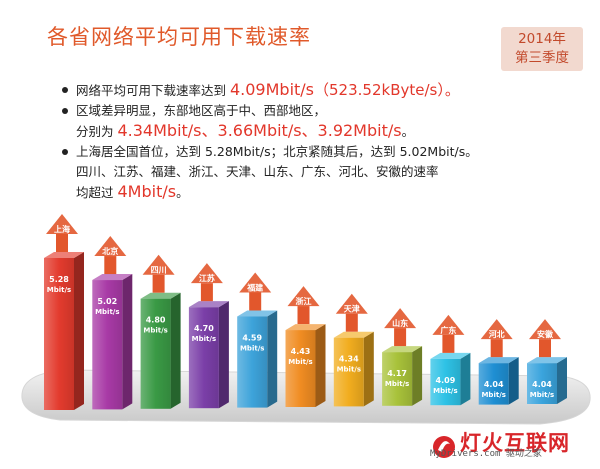 This screenshot has height=469, width=600. What do you see at coordinates (259, 130) in the screenshot?
I see `highlight-value: 4.34Mbit/s、3.66Mbit/s、3.92Mbit/s` at bounding box center [259, 130].